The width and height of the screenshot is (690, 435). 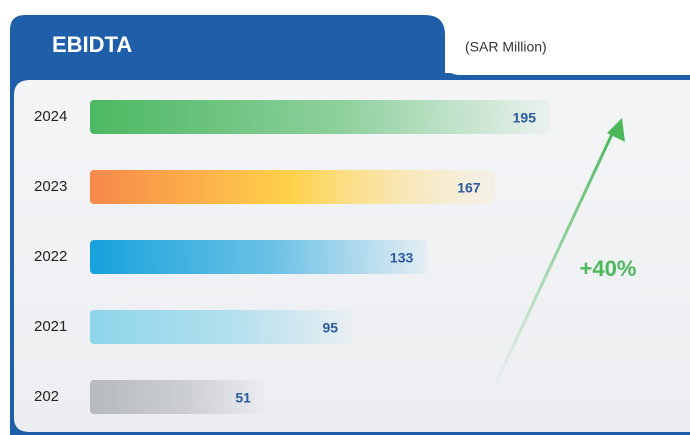 I want to click on subtitle: (SAR Million), so click(x=506, y=47).